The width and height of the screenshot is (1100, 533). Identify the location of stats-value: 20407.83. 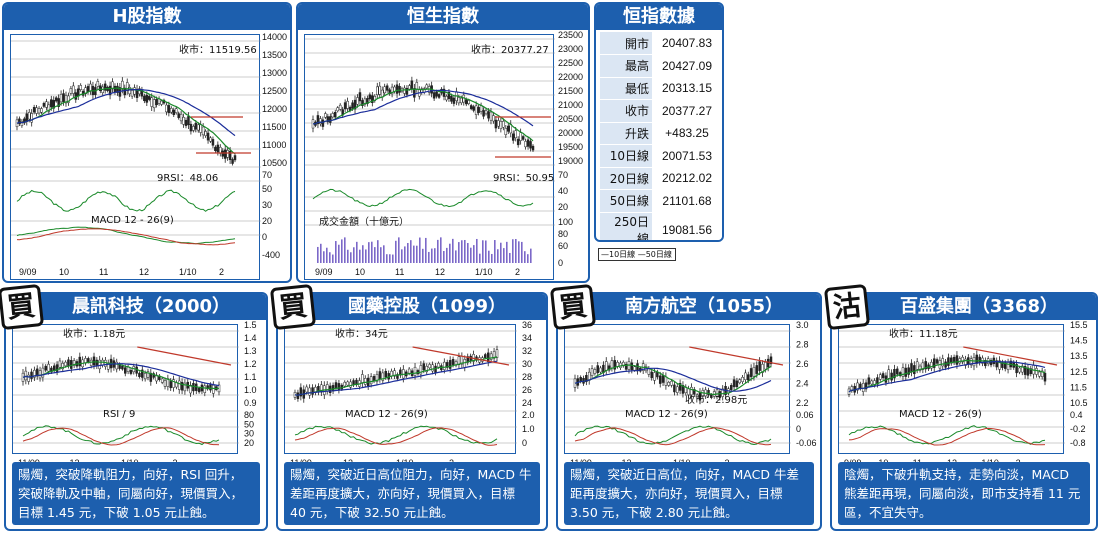
(687, 43).